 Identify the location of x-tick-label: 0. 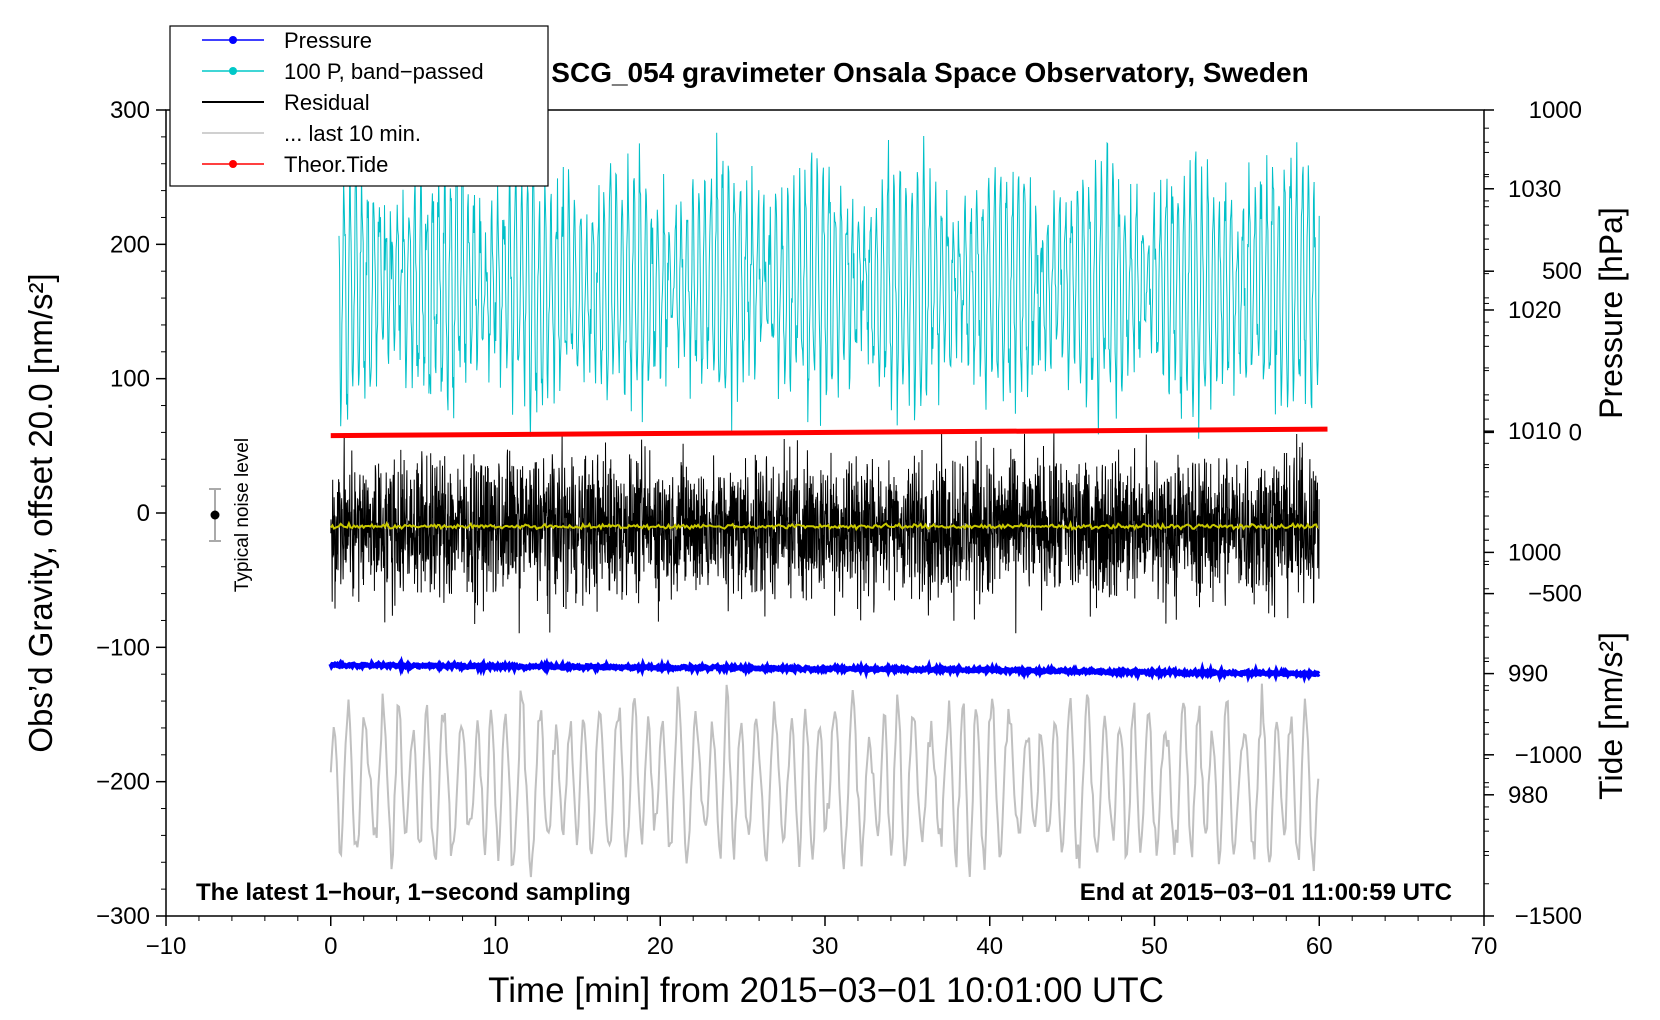
(330, 946).